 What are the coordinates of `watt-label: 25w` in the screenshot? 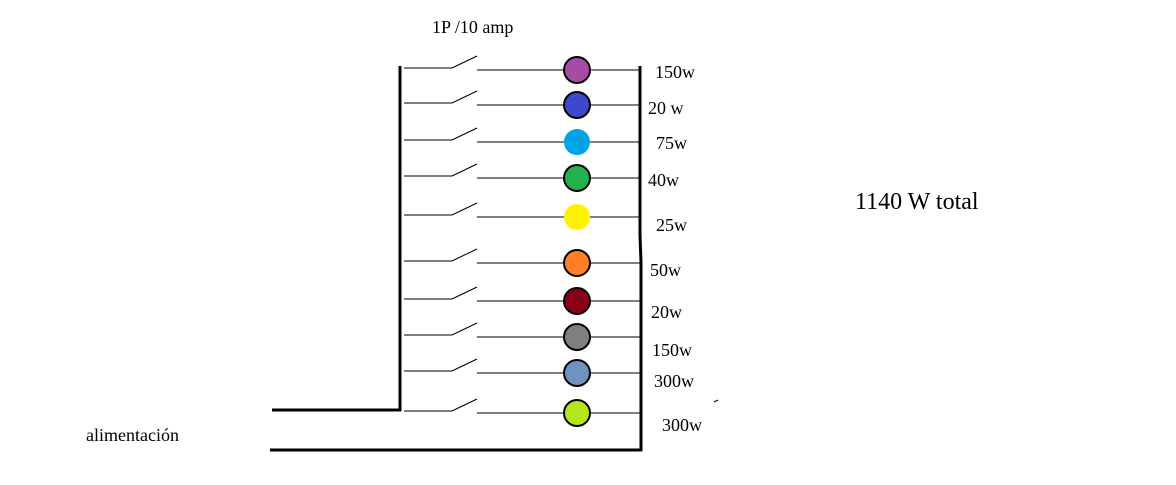 It's located at (671, 225).